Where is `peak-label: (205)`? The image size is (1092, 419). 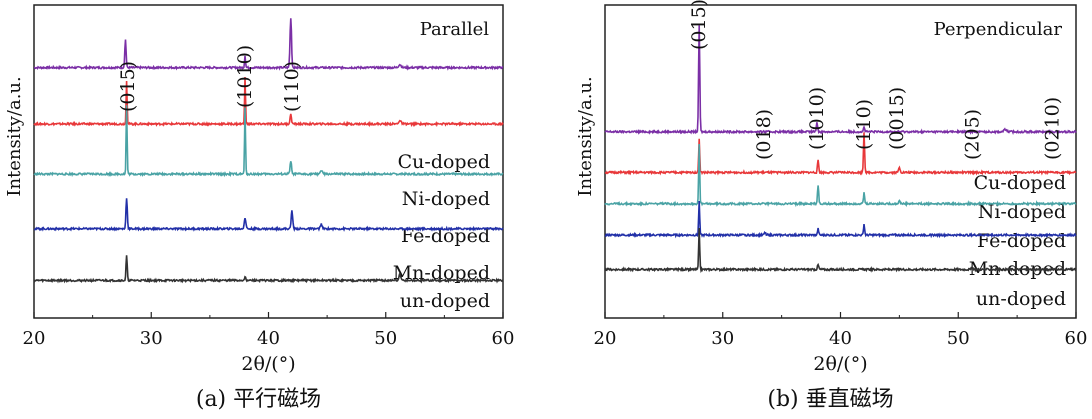
peak-label: (205) is located at coordinates (972, 134).